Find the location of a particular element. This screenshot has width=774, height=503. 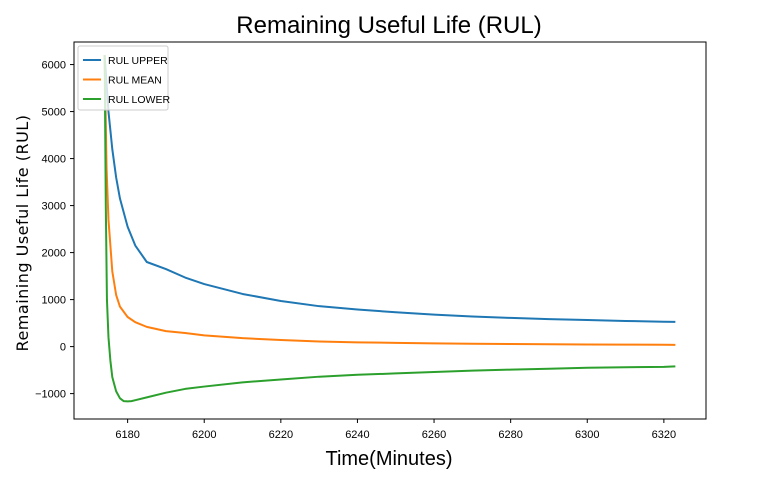

chart-title: Remaining Useful Life (RUL) is located at coordinates (388, 25).